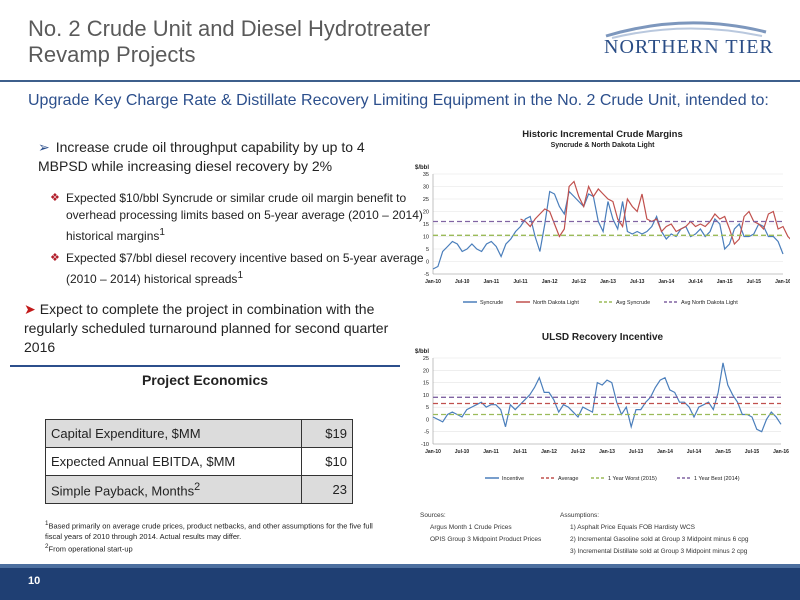  What do you see at coordinates (229, 28) in the screenshot?
I see `title-line-1: No. 2 Crude Unit and Diesel Hydrotreater` at bounding box center [229, 28].